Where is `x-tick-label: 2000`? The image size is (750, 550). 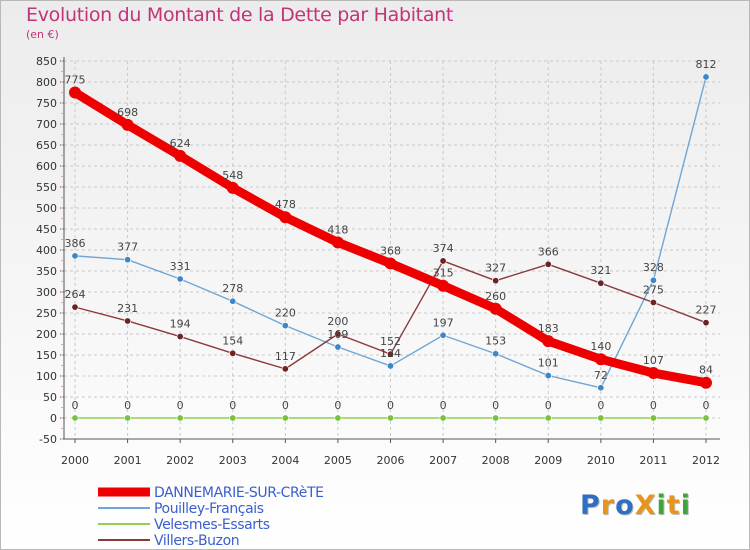
x-tick-label: 2000 is located at coordinates (75, 460).